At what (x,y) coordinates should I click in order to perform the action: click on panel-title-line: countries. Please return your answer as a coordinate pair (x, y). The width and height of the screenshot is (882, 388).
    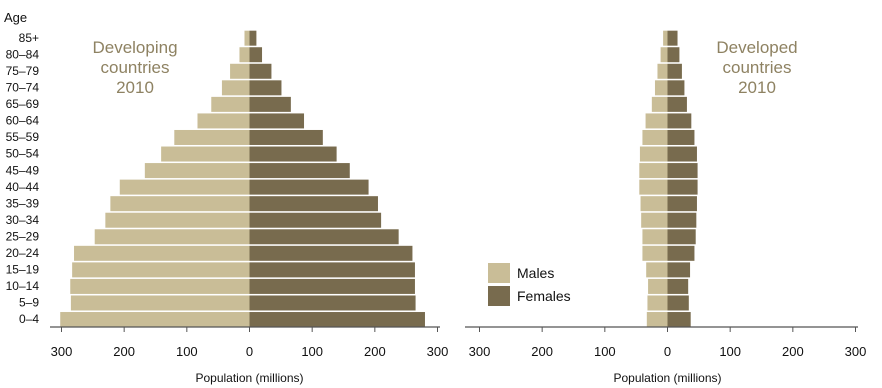
    Looking at the image, I should click on (757, 67).